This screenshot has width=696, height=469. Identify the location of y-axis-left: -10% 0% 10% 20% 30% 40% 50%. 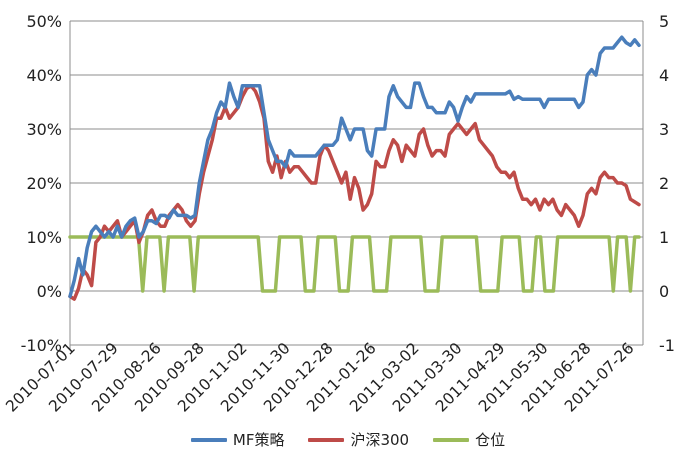
(41, 183).